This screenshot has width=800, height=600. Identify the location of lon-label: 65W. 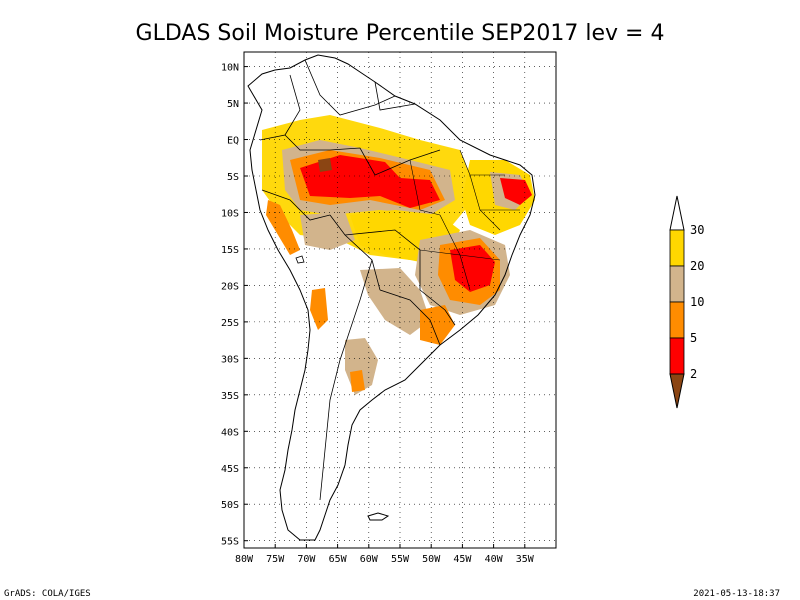
(338, 559).